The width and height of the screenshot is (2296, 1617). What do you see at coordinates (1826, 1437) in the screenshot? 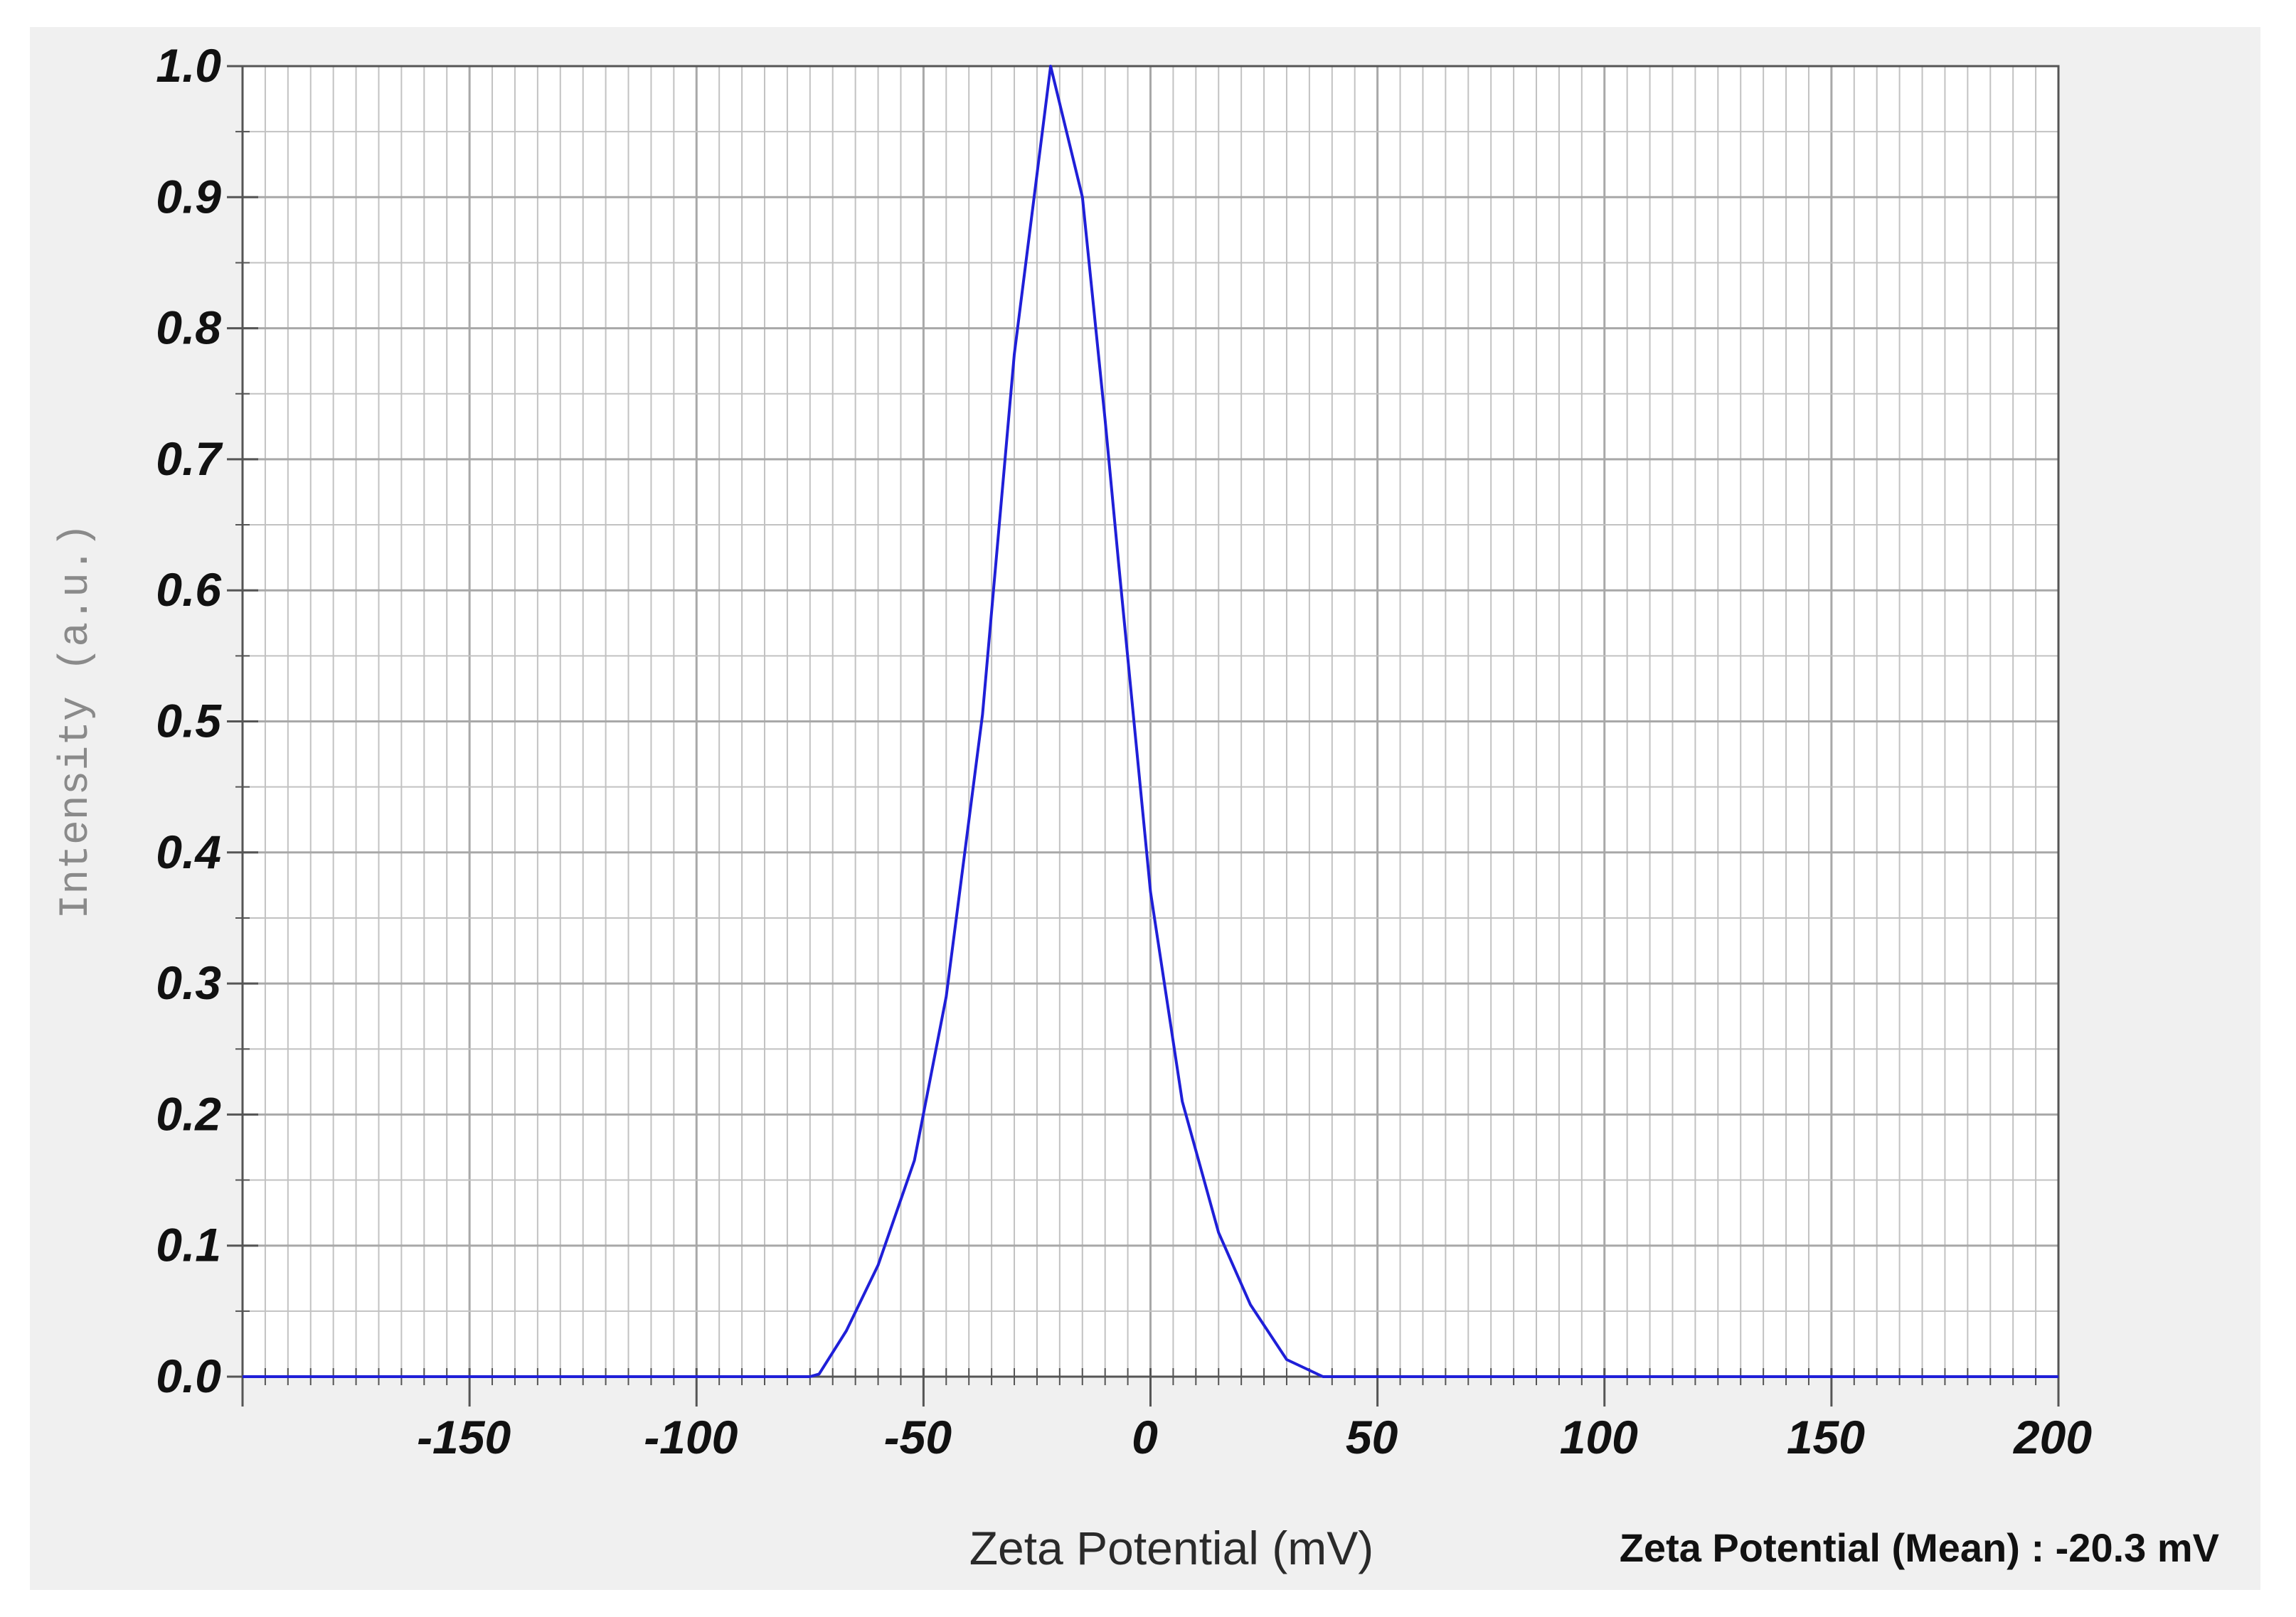
I see `x-tick-label: 150` at bounding box center [1826, 1437].